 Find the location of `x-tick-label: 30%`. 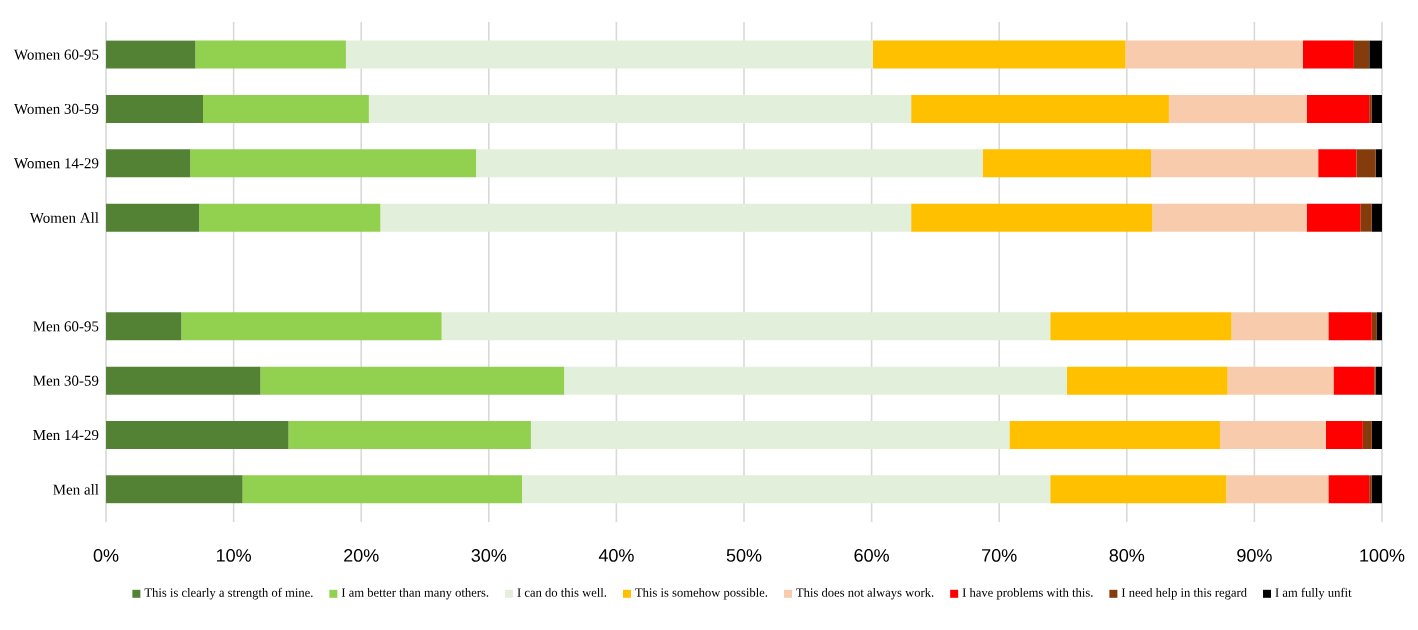

x-tick-label: 30% is located at coordinates (489, 555).